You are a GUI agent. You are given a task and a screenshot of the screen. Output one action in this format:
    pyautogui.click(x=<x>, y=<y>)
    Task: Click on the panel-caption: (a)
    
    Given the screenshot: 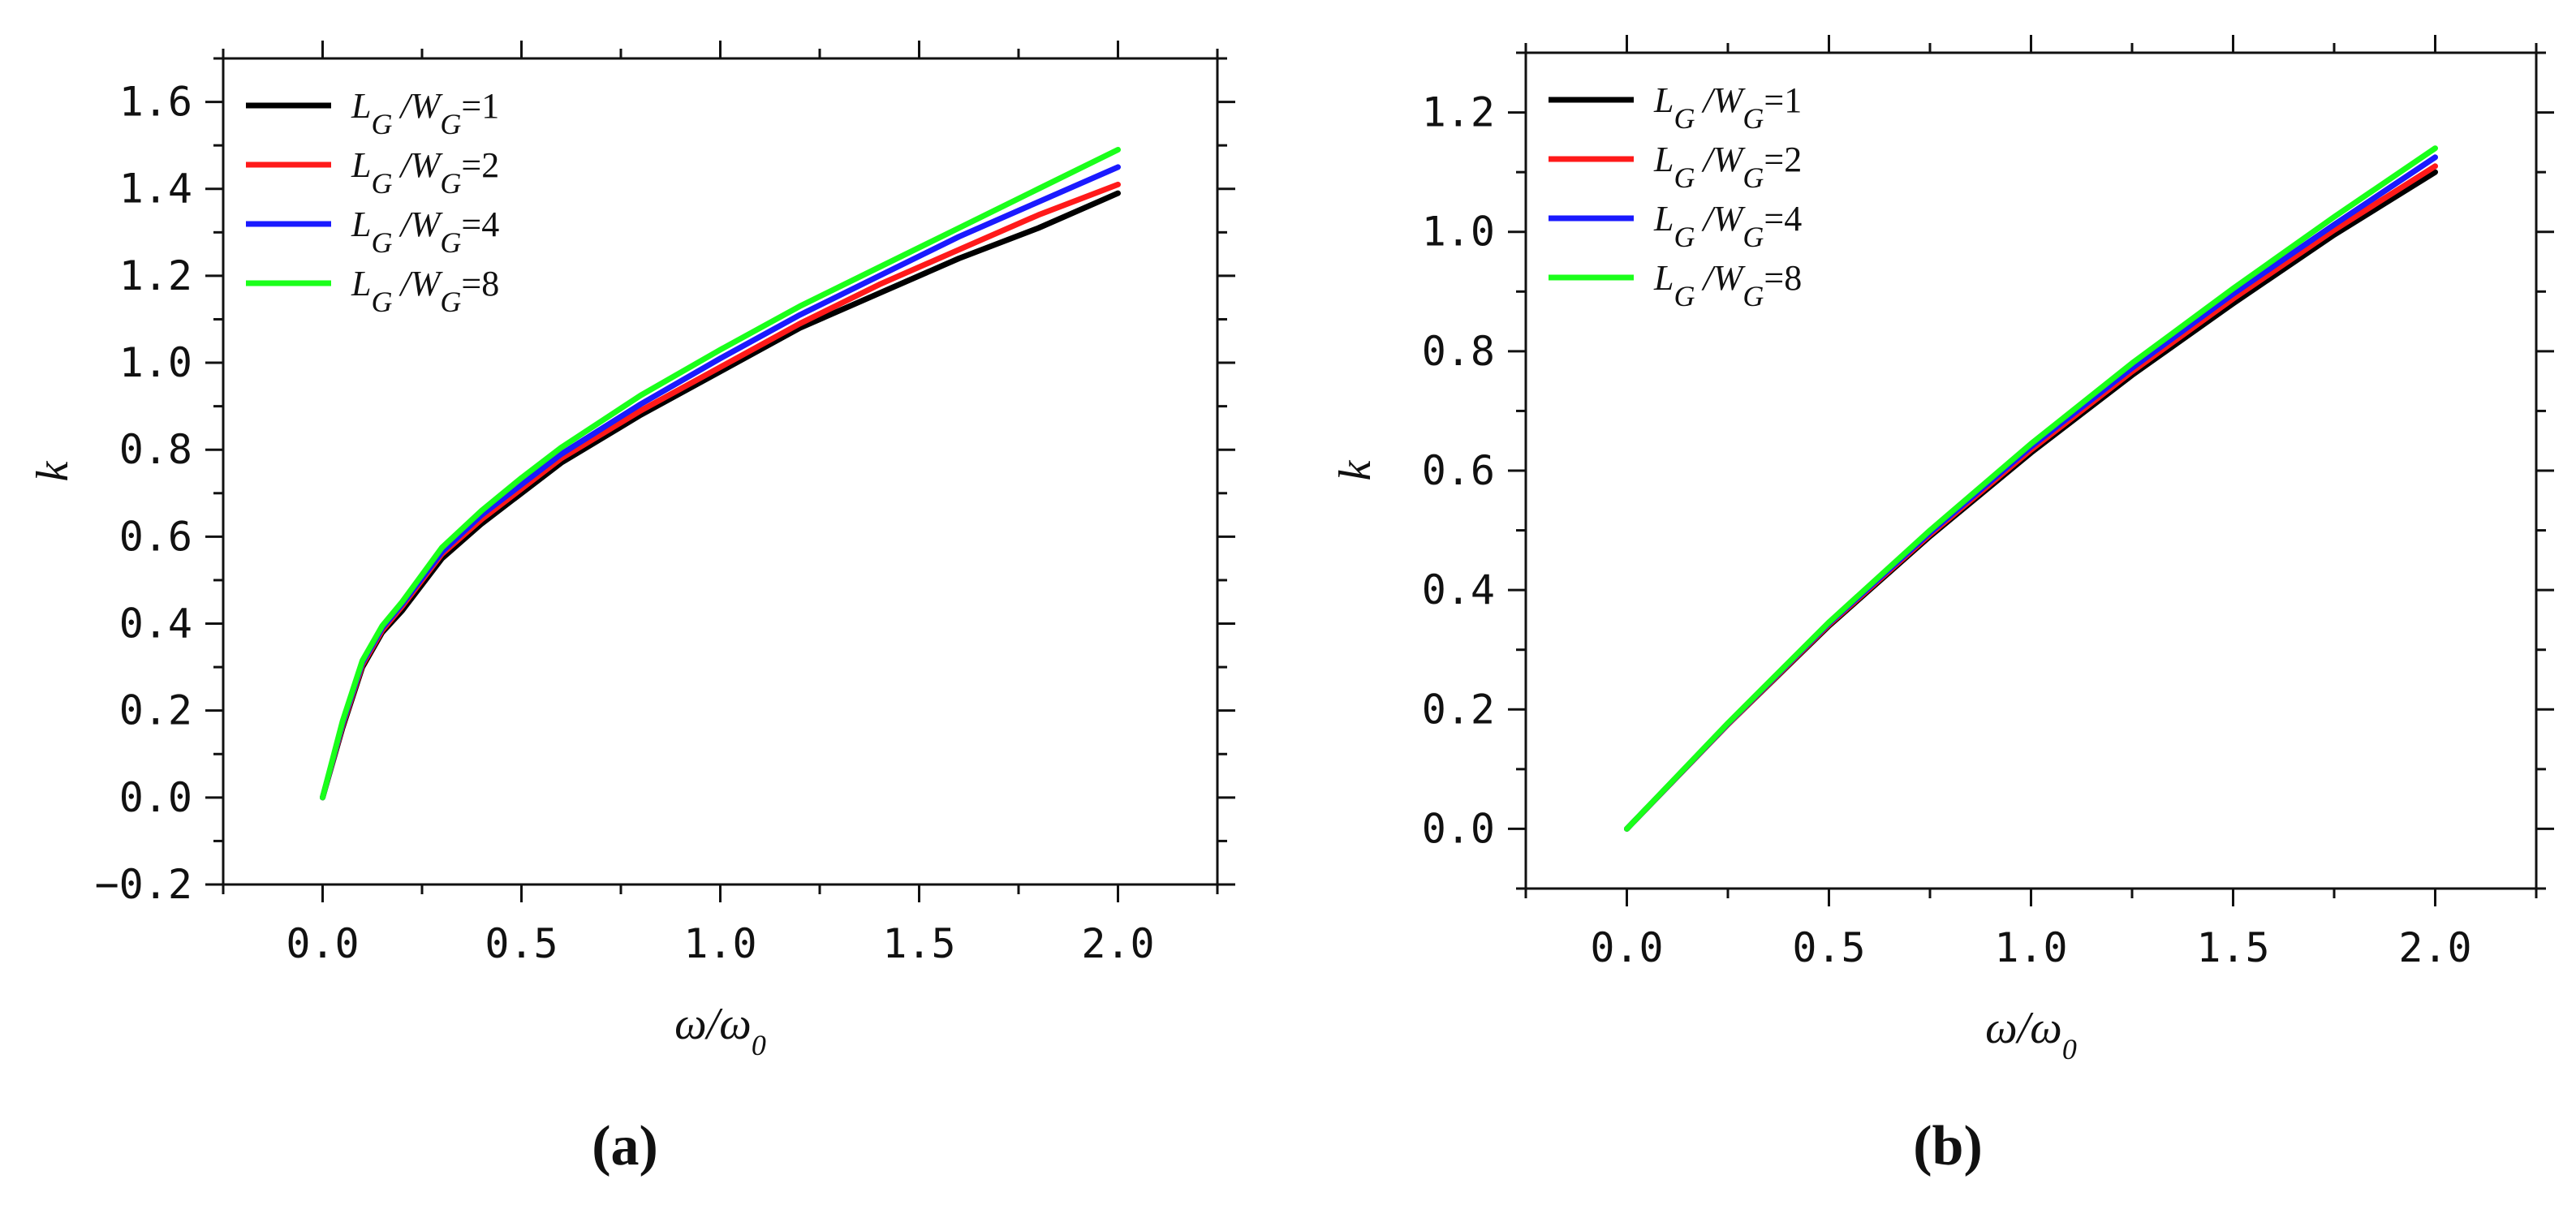 What is the action you would take?
    pyautogui.click(x=625, y=1146)
    